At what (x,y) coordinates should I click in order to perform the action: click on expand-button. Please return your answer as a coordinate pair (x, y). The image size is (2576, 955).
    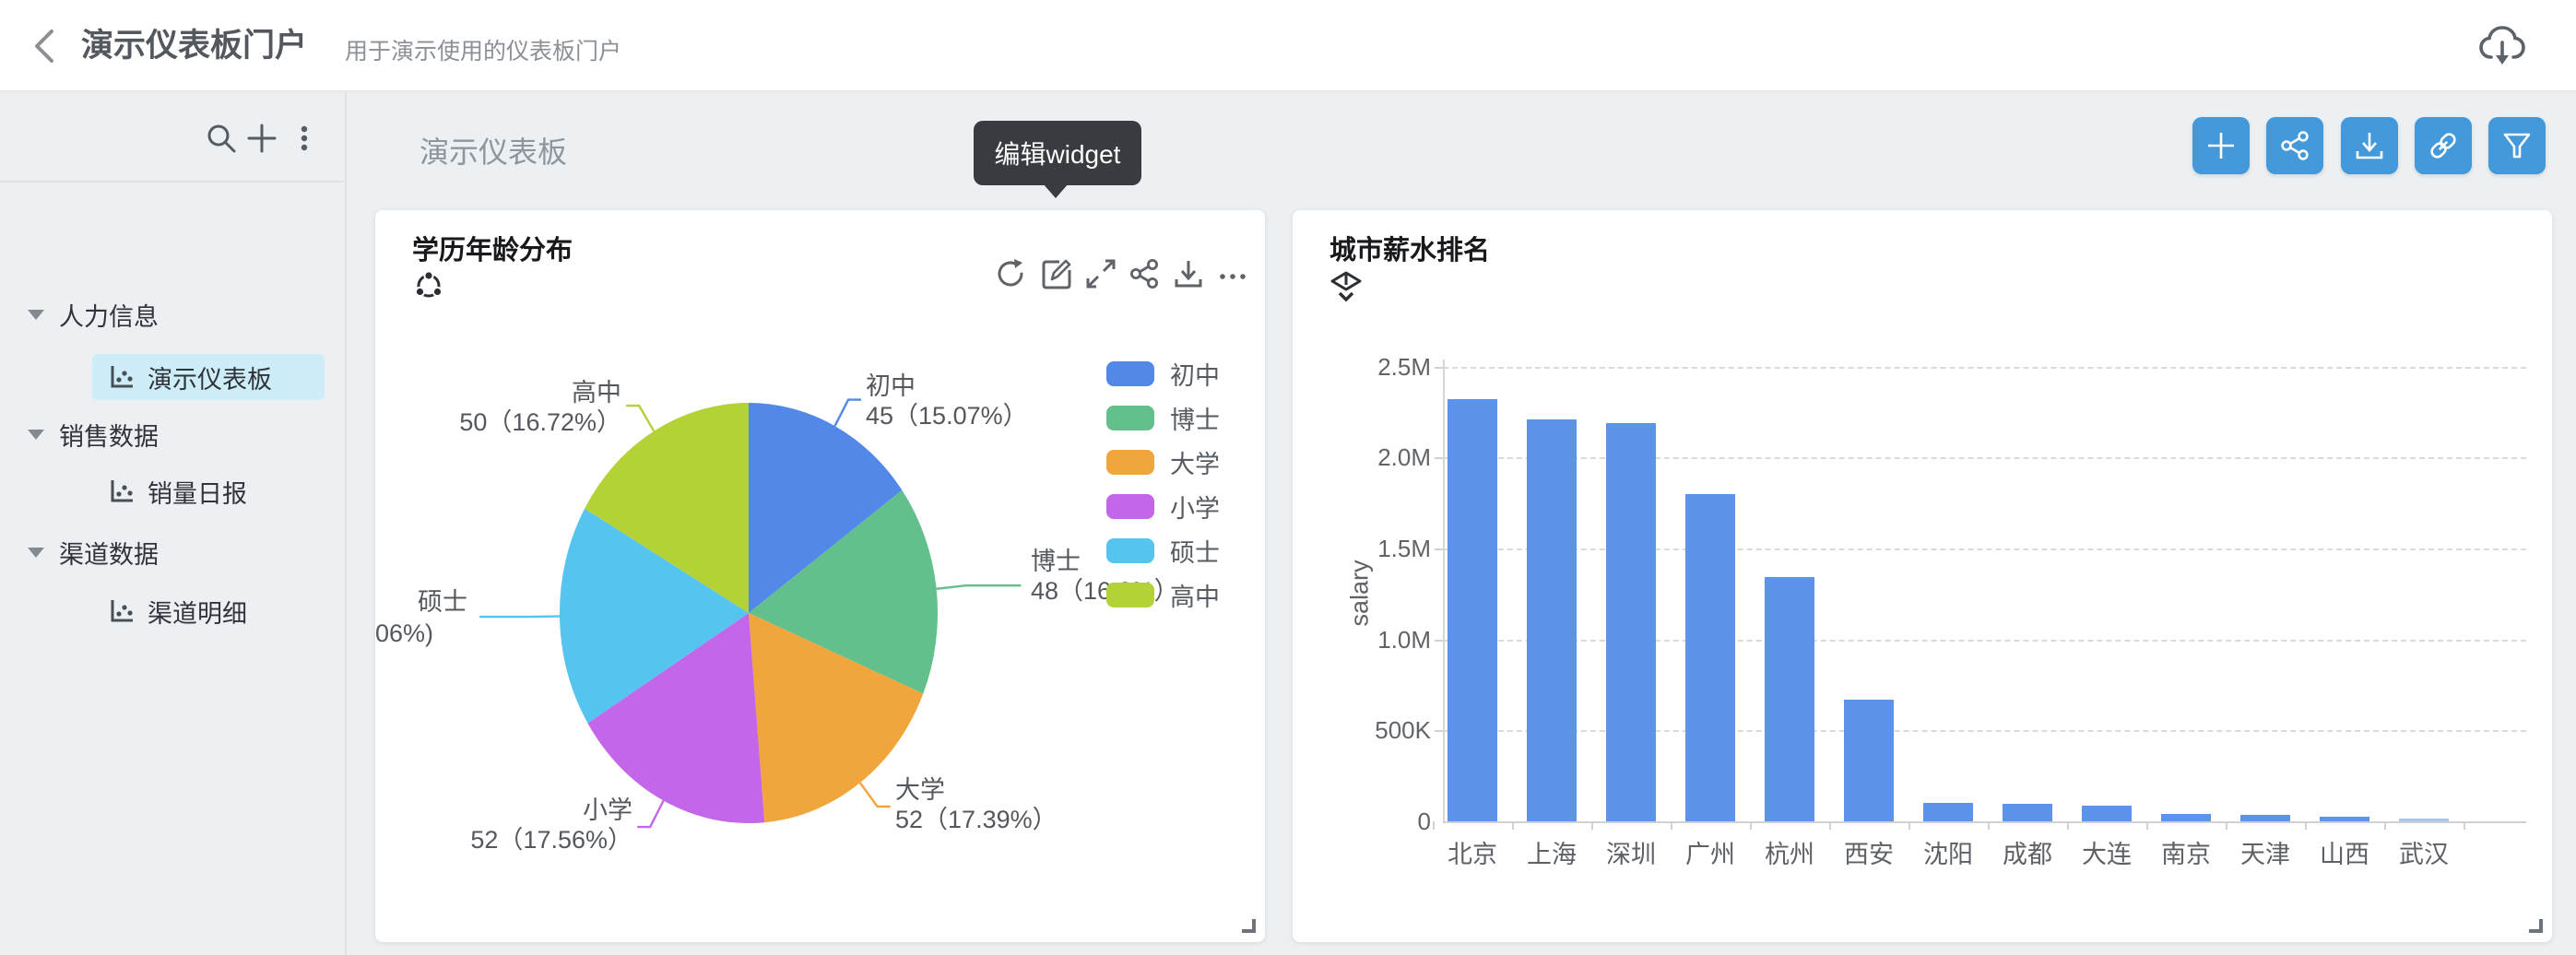
    Looking at the image, I should click on (1100, 273).